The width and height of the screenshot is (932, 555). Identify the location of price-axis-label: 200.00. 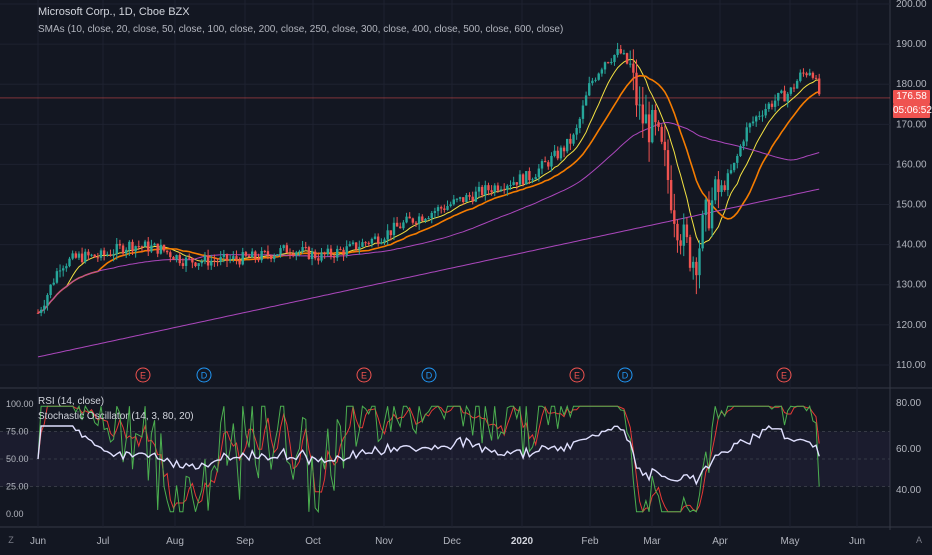
(911, 5).